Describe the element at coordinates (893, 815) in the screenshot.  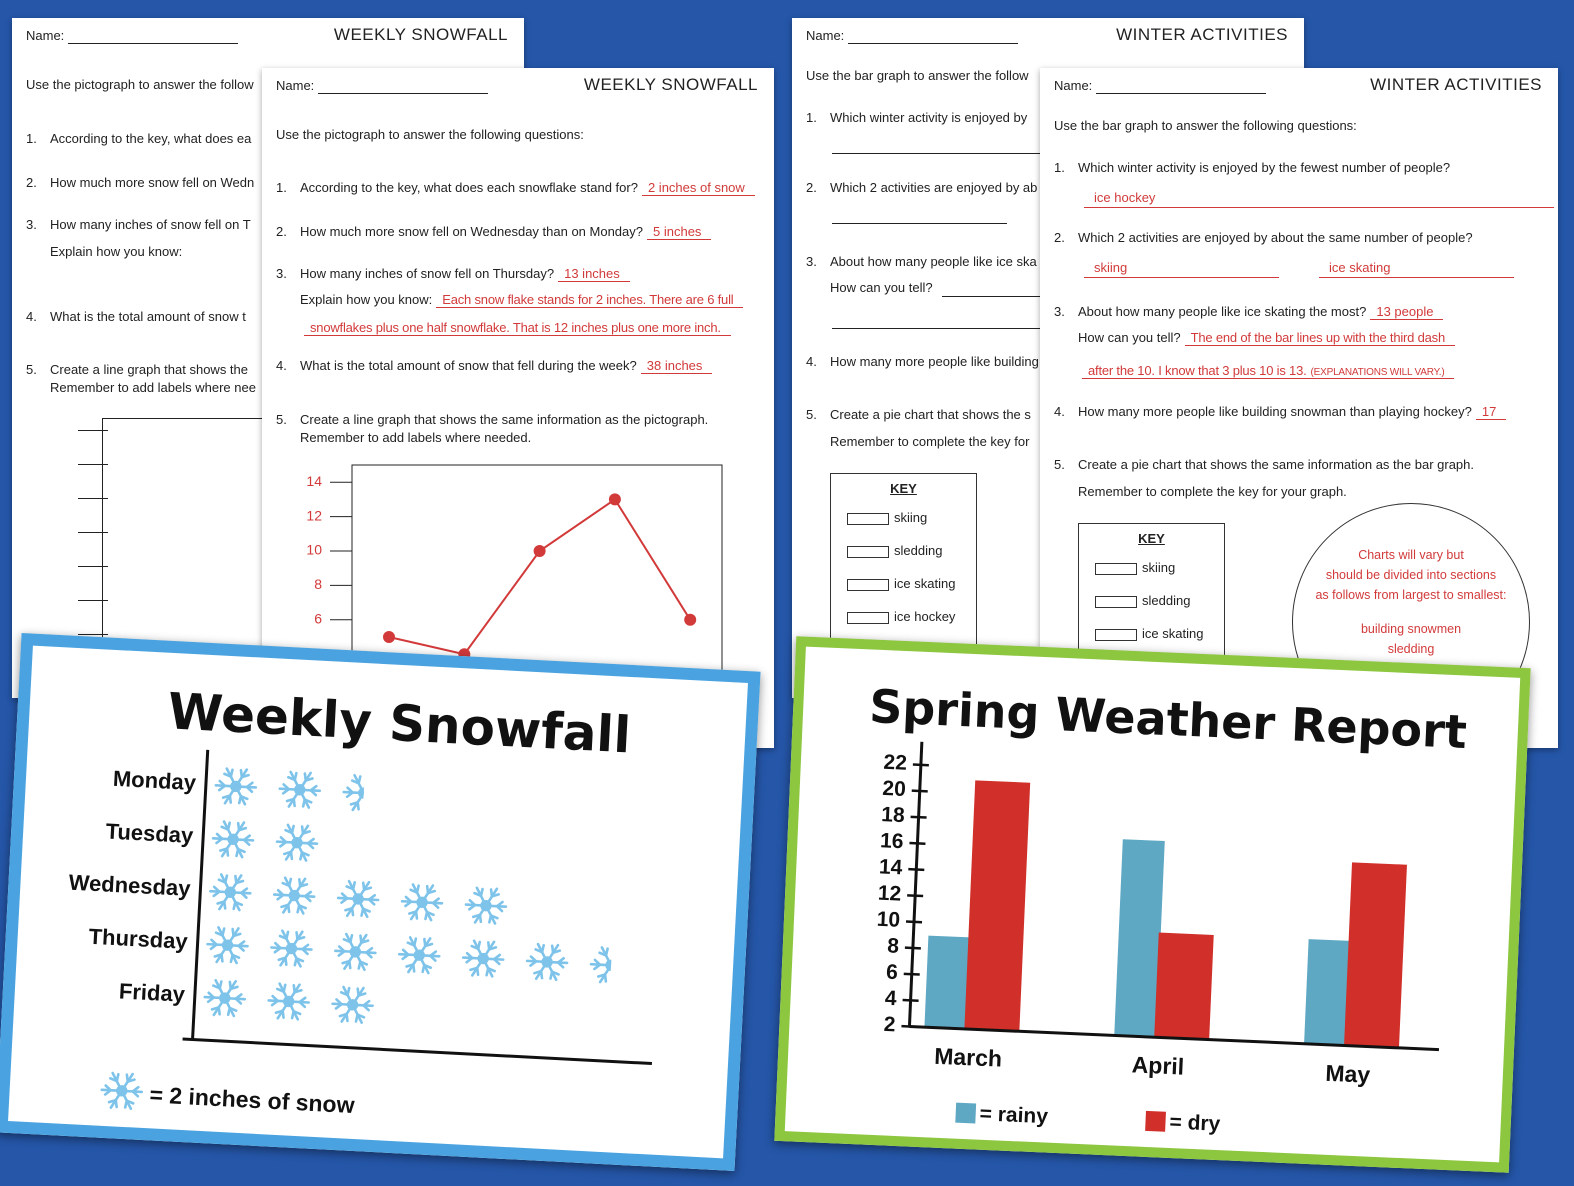
I see `y-tick-label: 18` at that location.